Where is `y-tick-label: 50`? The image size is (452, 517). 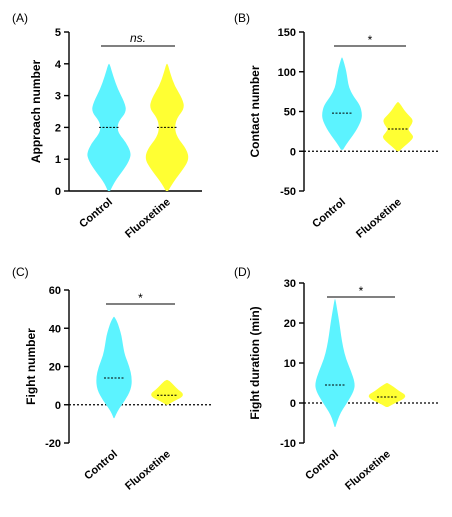 y-tick-label: 50 is located at coordinates (290, 113).